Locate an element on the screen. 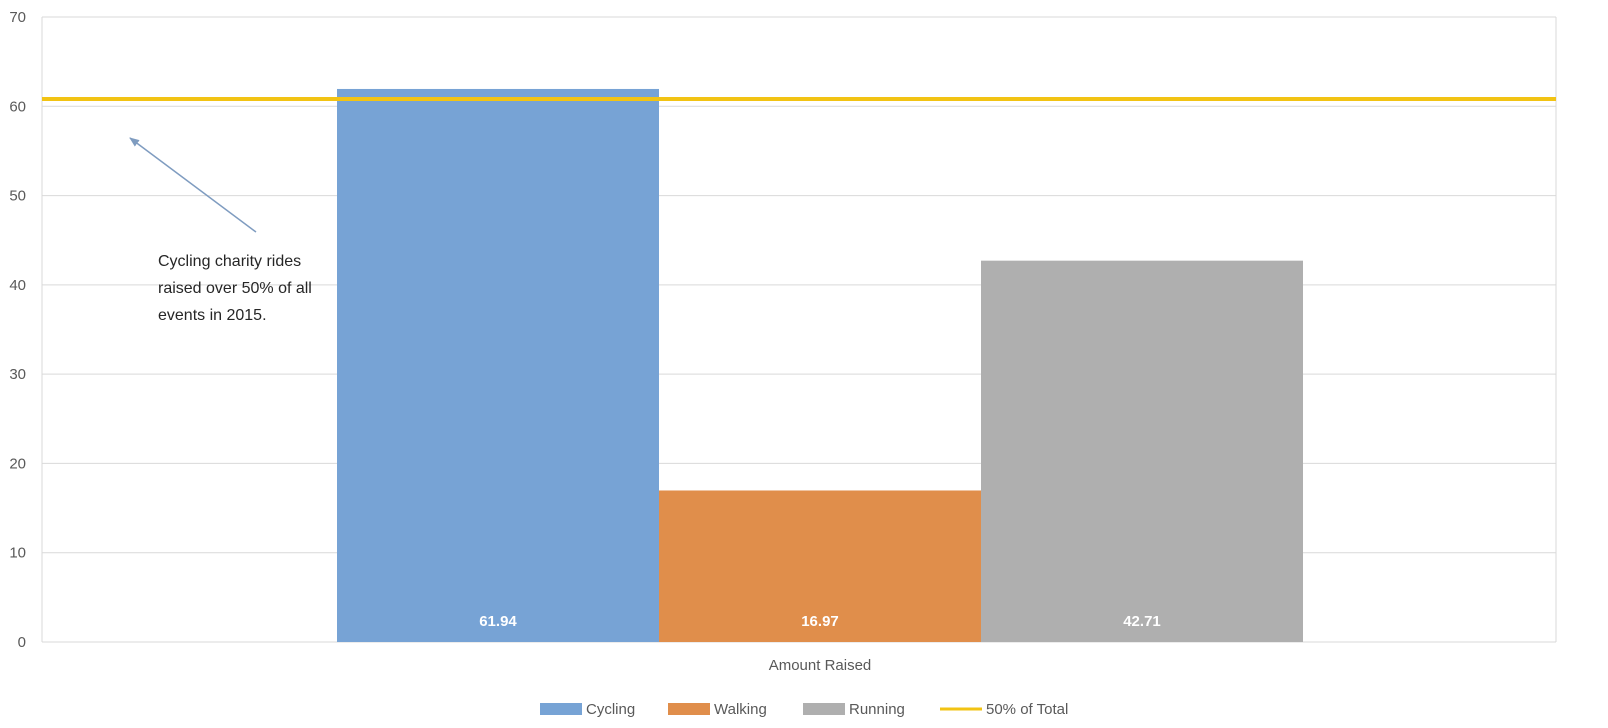 The height and width of the screenshot is (728, 1608). bar-walking is located at coordinates (820, 566).